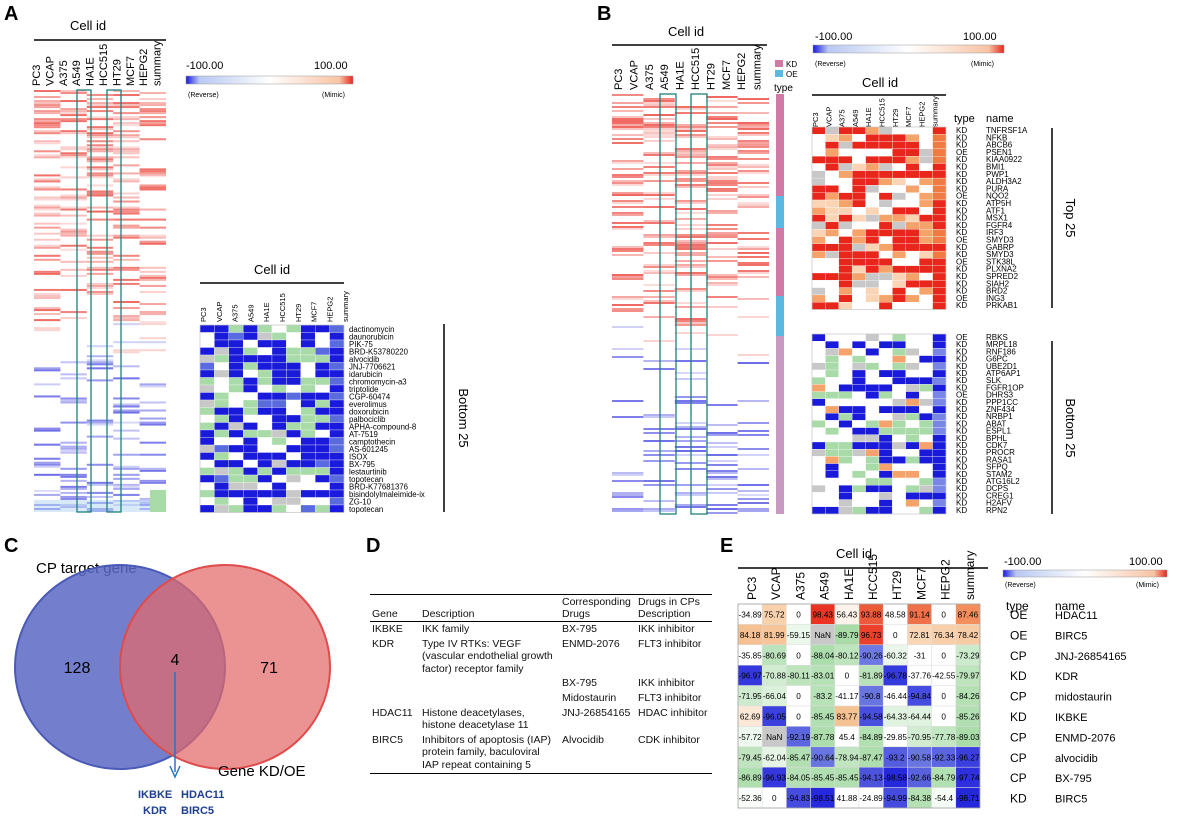 The height and width of the screenshot is (828, 1200). What do you see at coordinates (670, 697) in the screenshot?
I see `table-cell-cps: FLT3 inhibitor` at bounding box center [670, 697].